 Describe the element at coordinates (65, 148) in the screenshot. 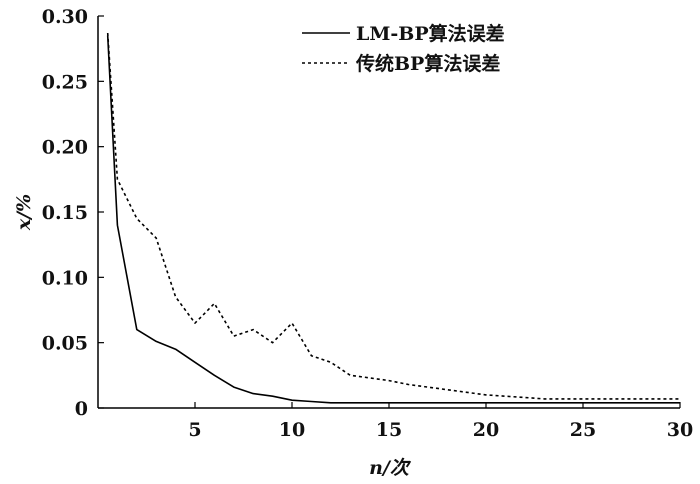

I see `y-tick-label: 0.20` at that location.